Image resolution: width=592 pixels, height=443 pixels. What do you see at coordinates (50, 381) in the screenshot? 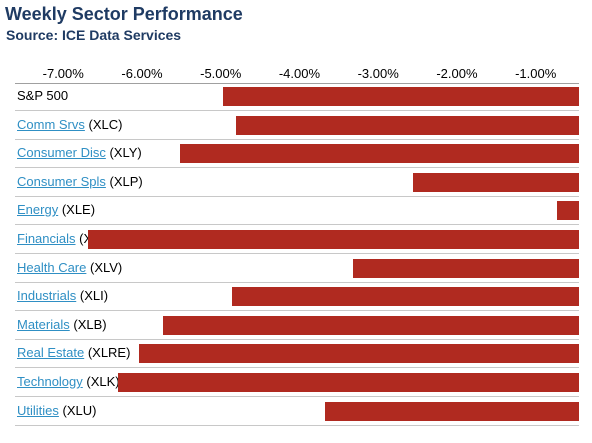
I see `sector-link: Technology` at bounding box center [50, 381].